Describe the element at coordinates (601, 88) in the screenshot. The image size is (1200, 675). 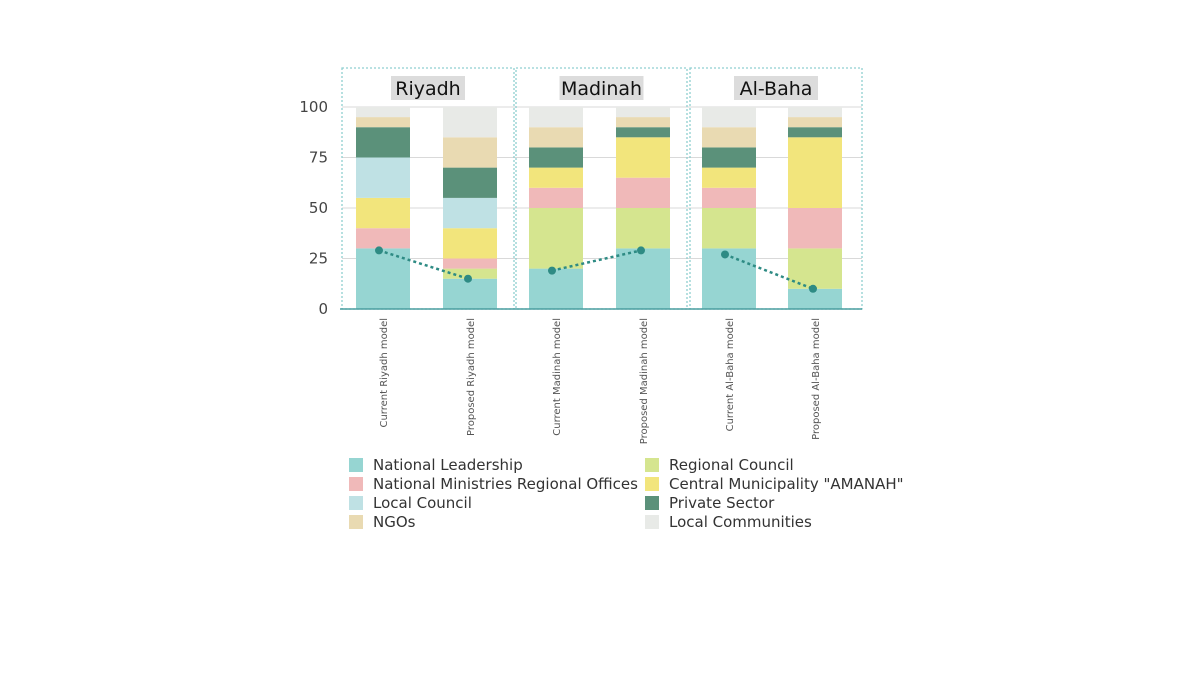
I see `panel-title-bg-madinah` at that location.